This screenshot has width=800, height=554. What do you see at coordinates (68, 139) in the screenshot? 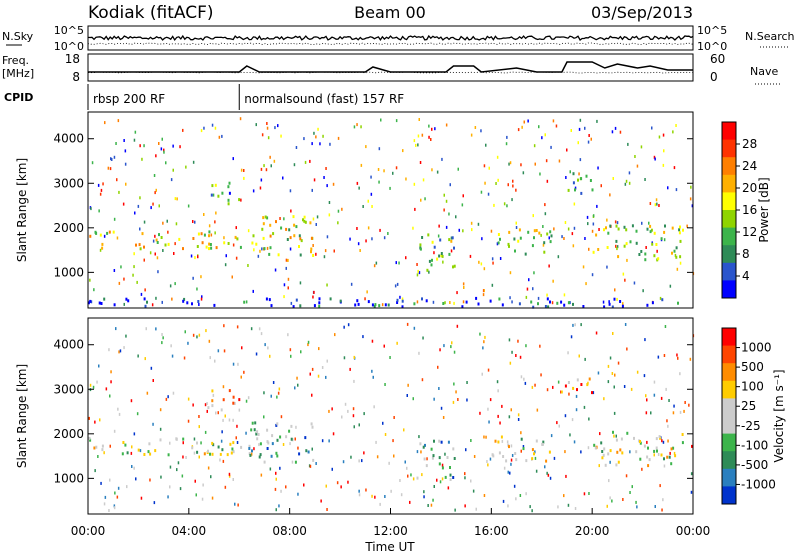
I see `ytick-label: 4000` at bounding box center [68, 139].